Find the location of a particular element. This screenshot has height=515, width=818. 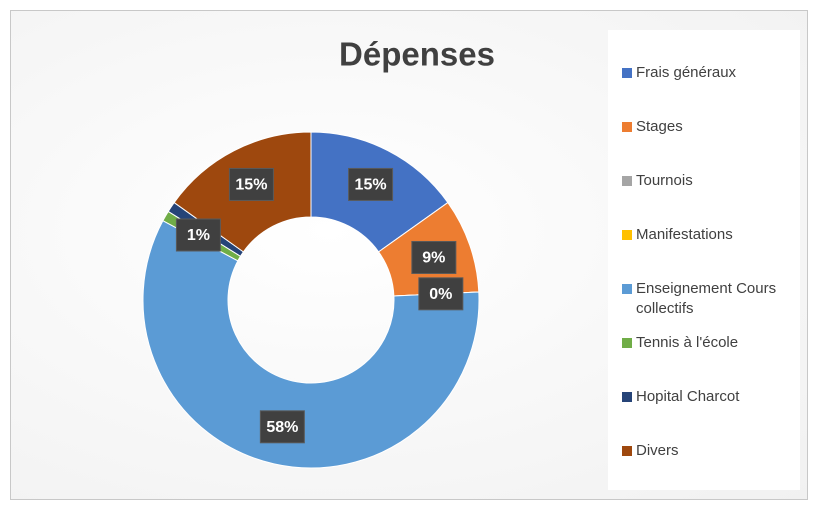

legend-label: Tennis à l'école is located at coordinates (687, 342).